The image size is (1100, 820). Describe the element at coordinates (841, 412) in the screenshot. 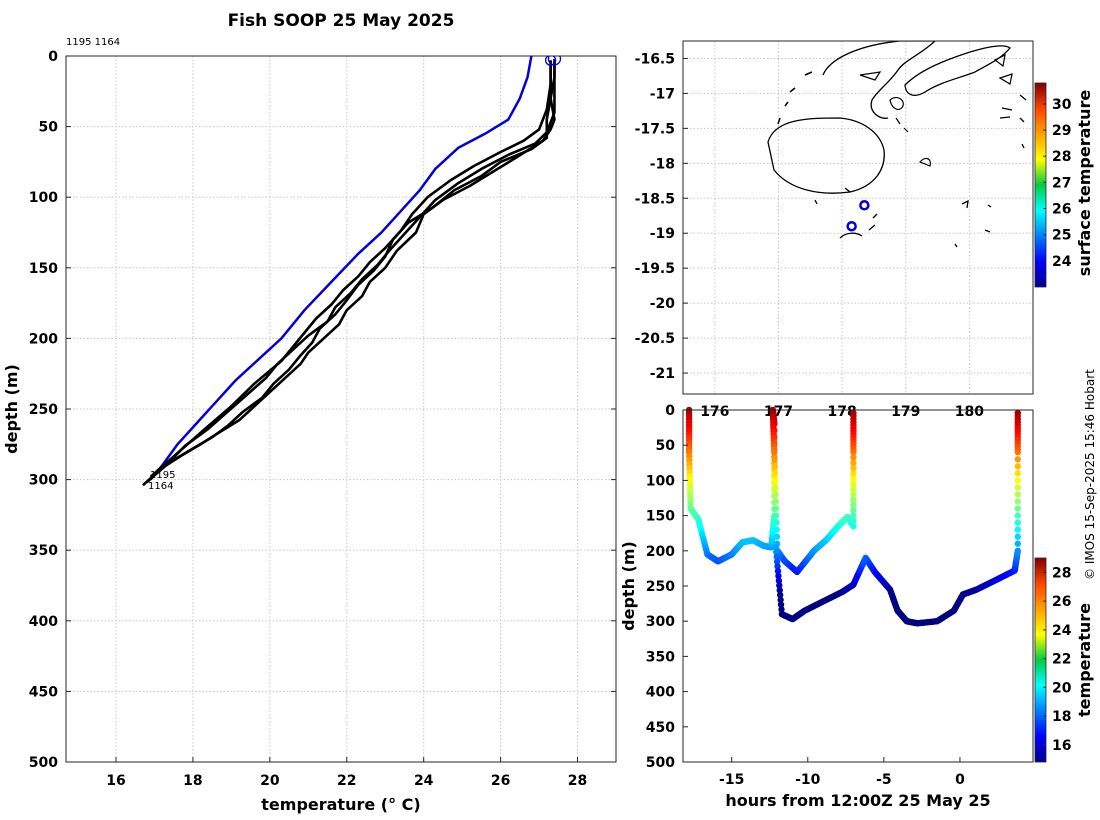

I see `m-xtick-label-2: 178` at that location.